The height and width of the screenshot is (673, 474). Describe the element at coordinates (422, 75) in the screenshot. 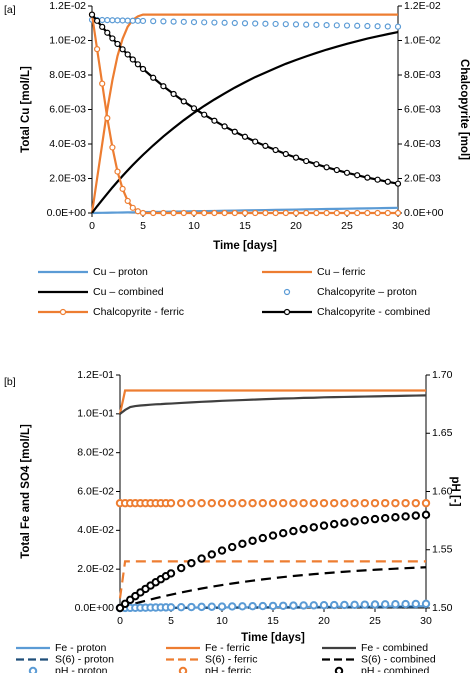

I see `y2-tick-label: 8.0E-03` at that location.